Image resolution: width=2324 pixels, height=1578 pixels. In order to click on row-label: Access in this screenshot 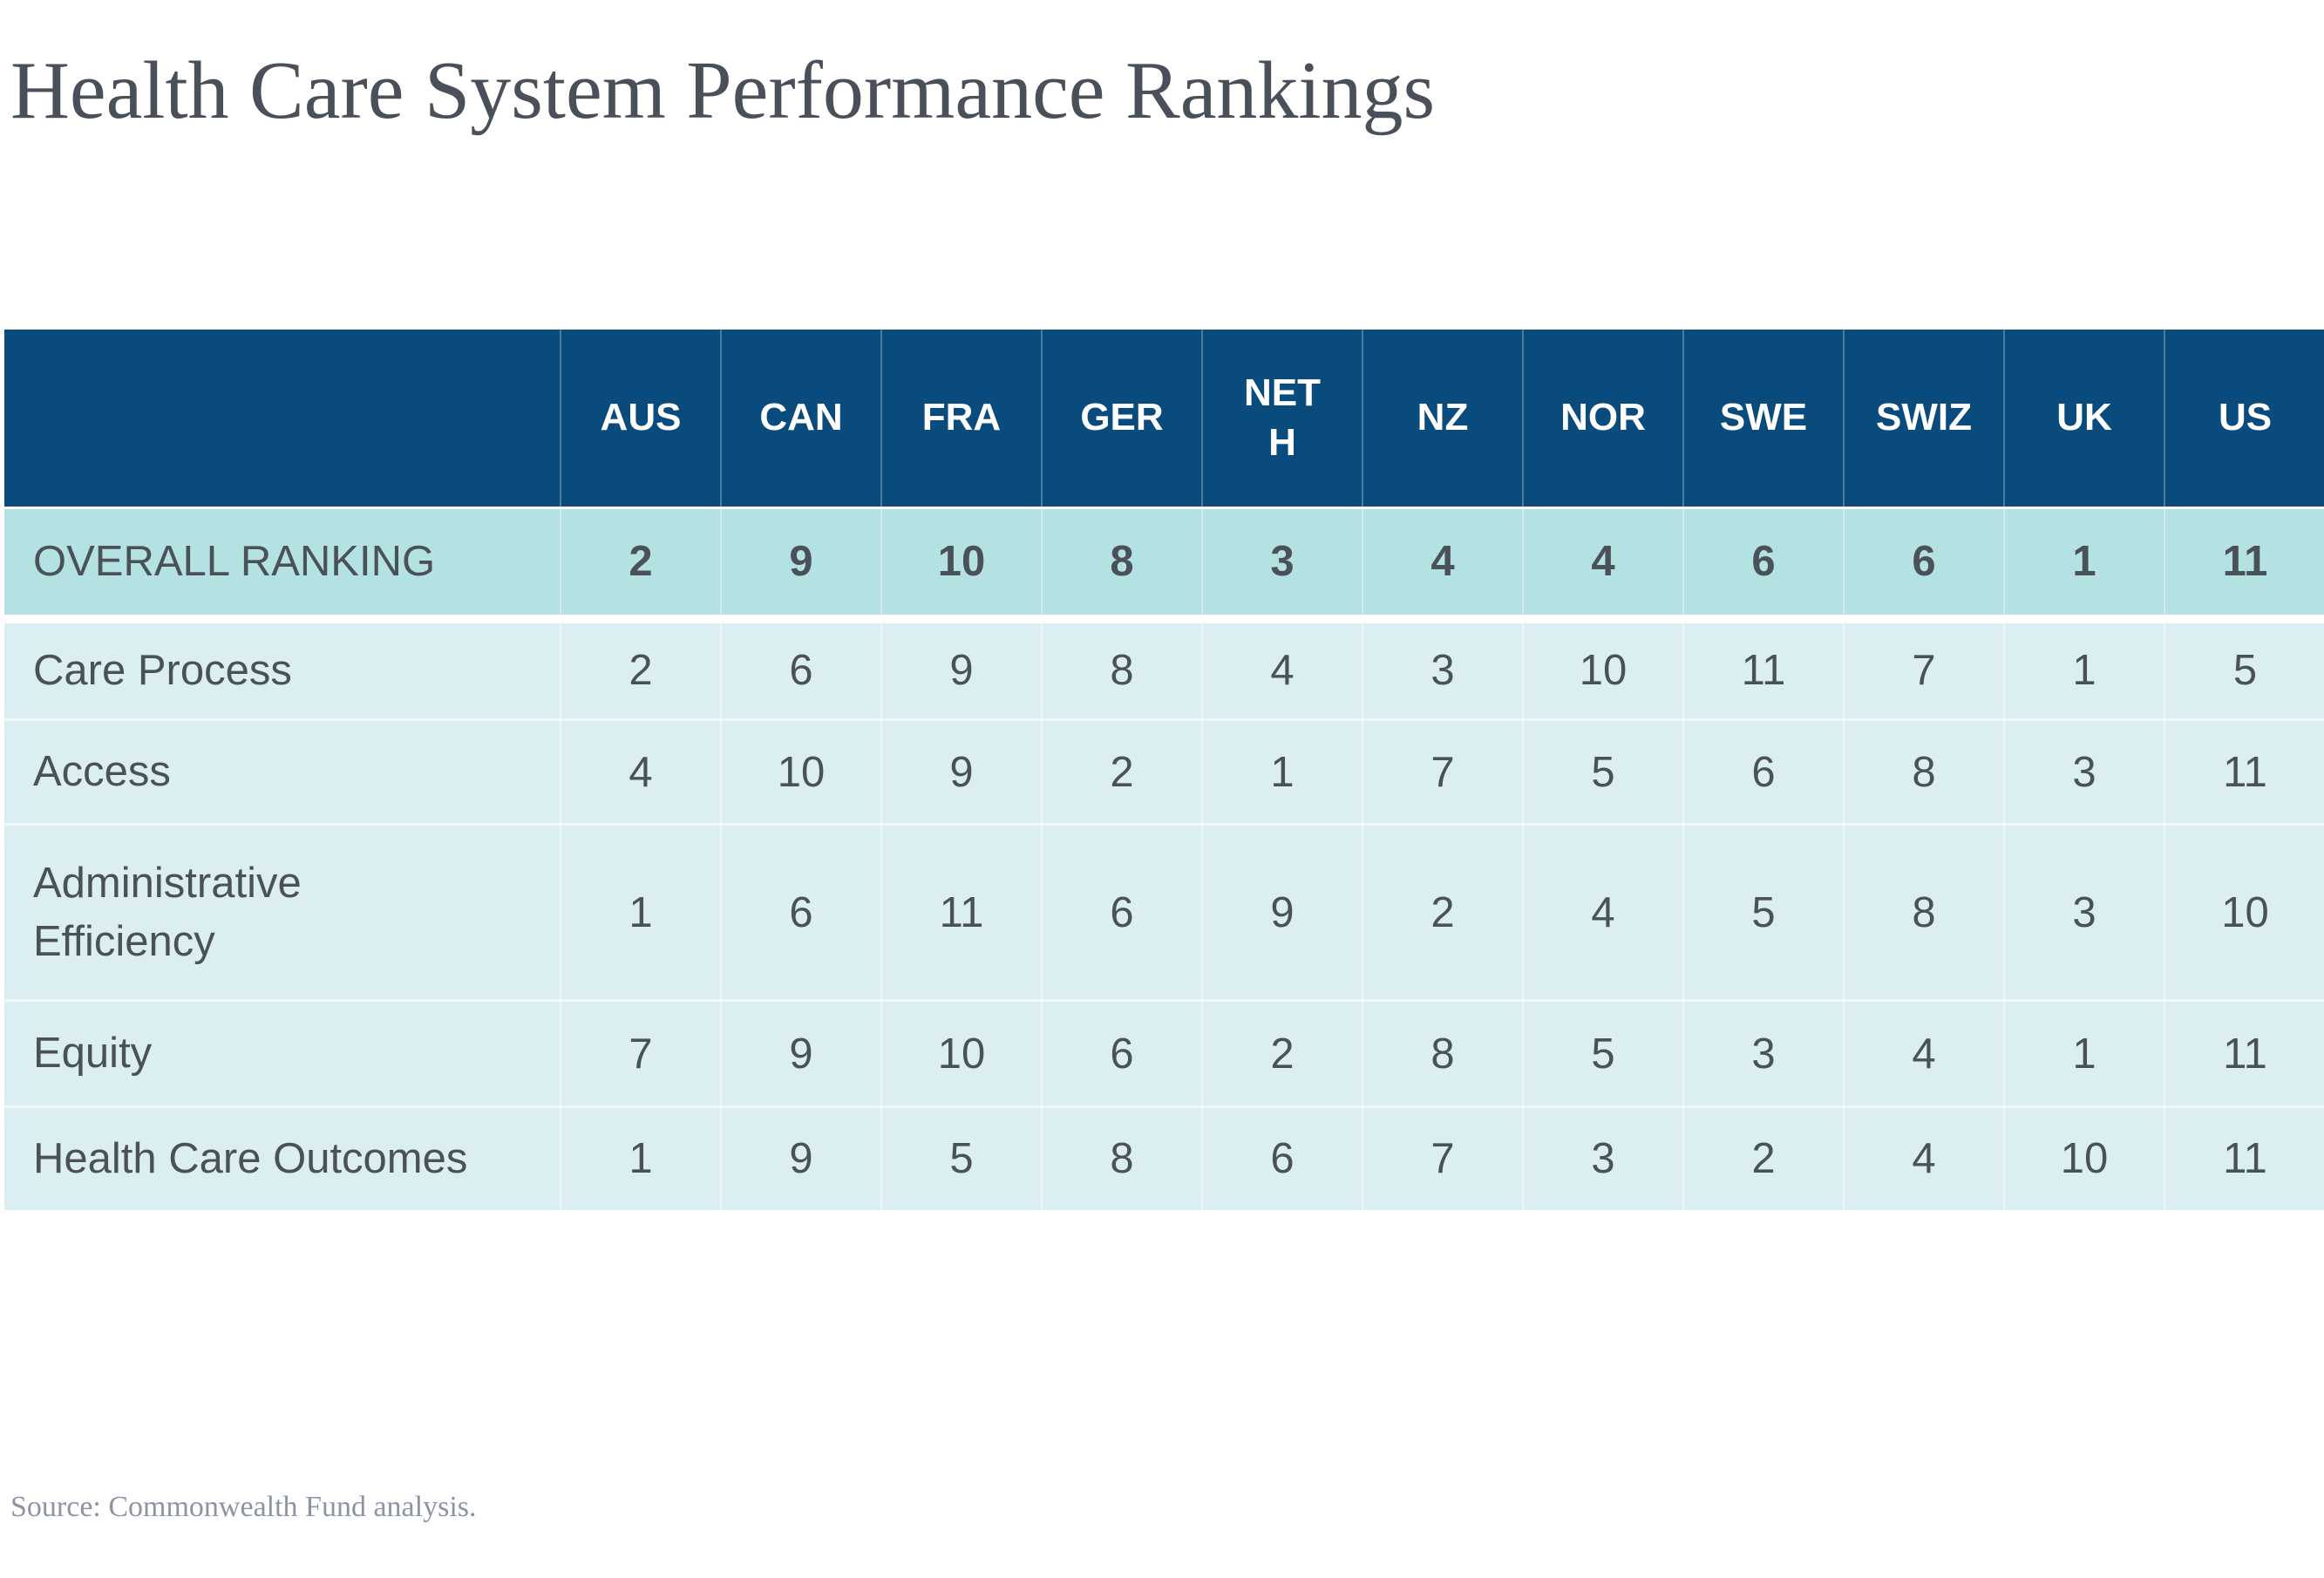, I will do `click(282, 772)`.